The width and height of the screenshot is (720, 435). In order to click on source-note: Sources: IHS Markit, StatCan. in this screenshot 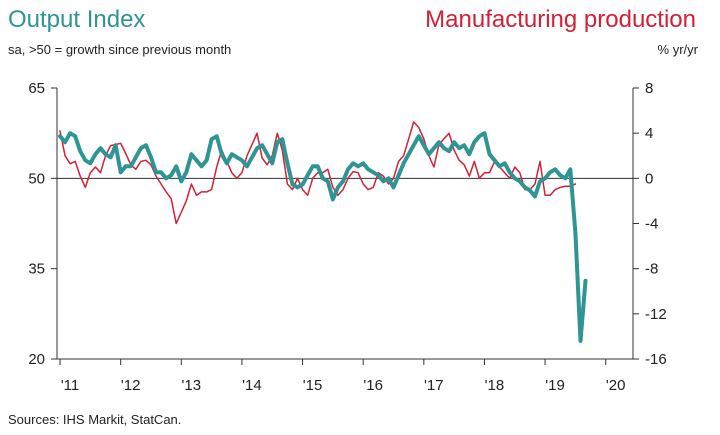, I will do `click(95, 419)`.